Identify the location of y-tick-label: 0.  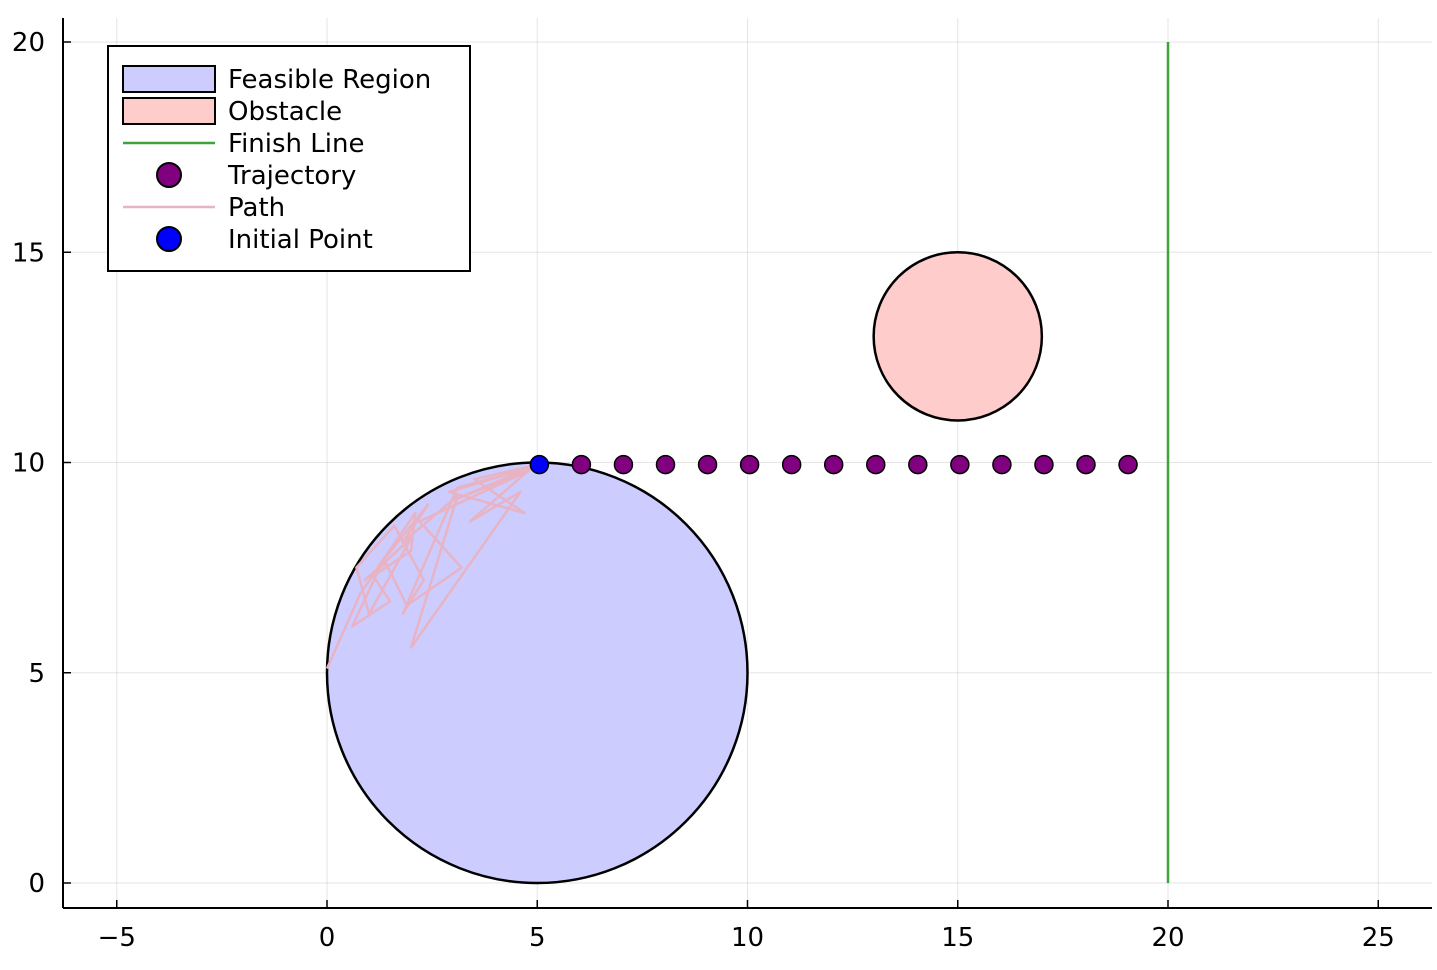
(36, 884).